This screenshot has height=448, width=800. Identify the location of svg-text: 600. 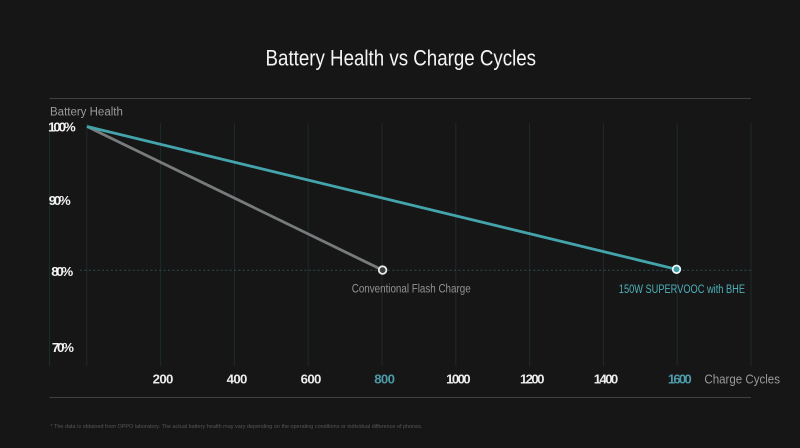
(311, 378).